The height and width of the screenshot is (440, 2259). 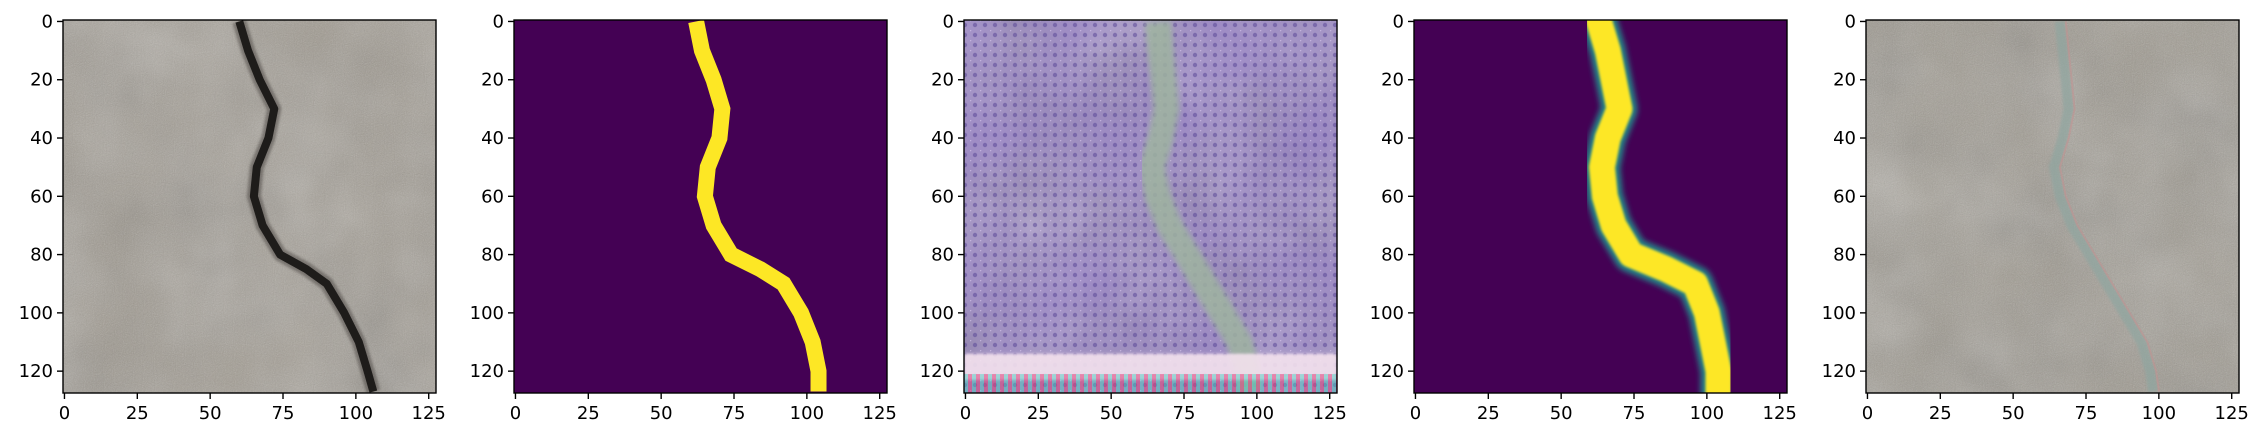 I want to click on crack-fringe, so click(x=2109, y=206).